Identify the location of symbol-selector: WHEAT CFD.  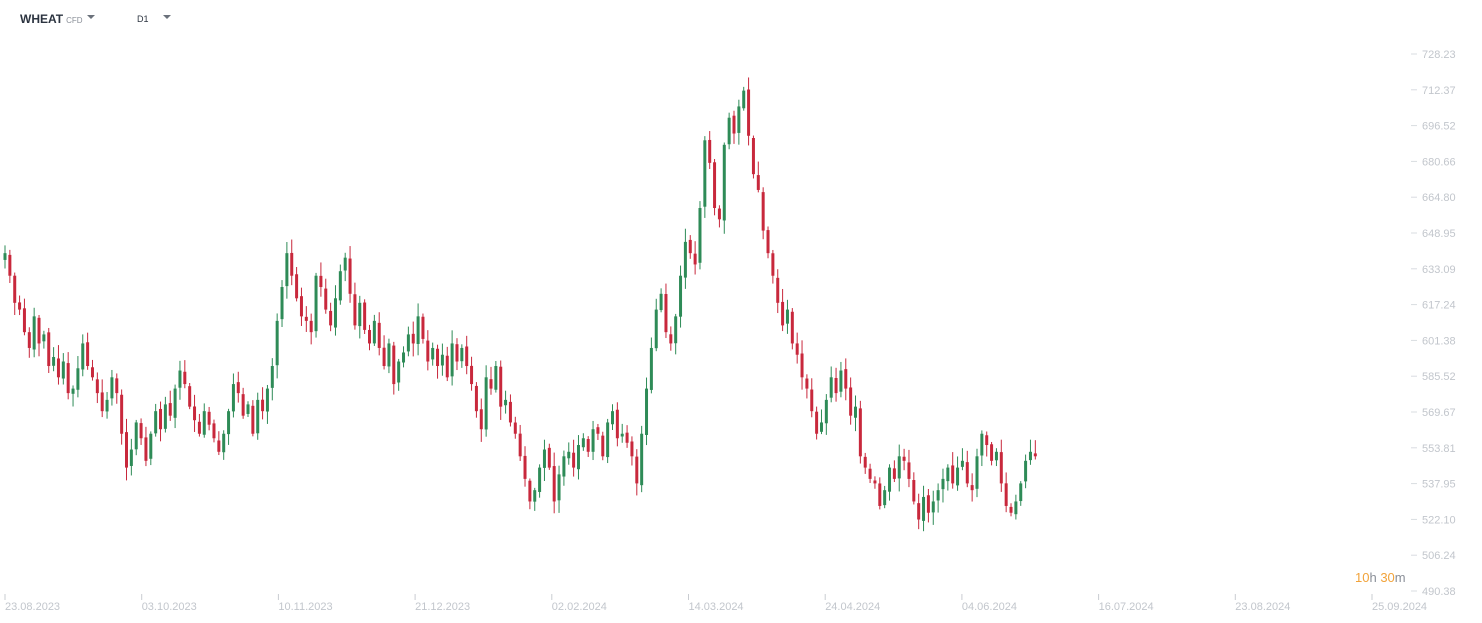
(51, 19).